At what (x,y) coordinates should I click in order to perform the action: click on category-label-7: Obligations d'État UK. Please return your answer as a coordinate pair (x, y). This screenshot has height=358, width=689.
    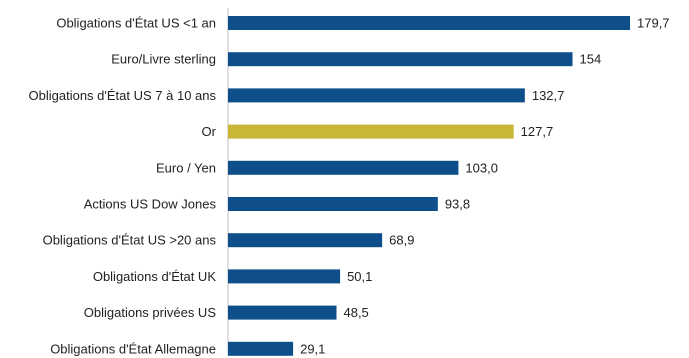
    Looking at the image, I should click on (154, 276).